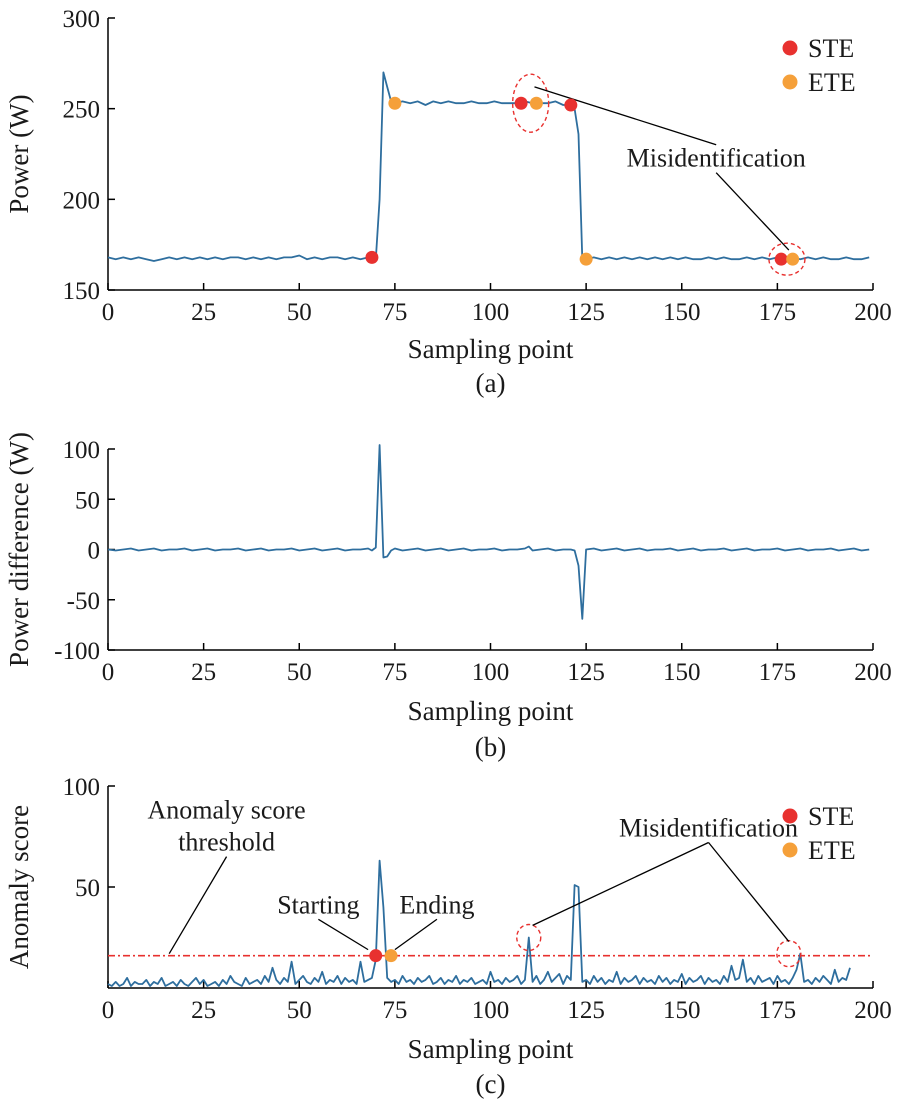  Describe the element at coordinates (318, 904) in the screenshot. I see `annotation-text: Starting` at that location.